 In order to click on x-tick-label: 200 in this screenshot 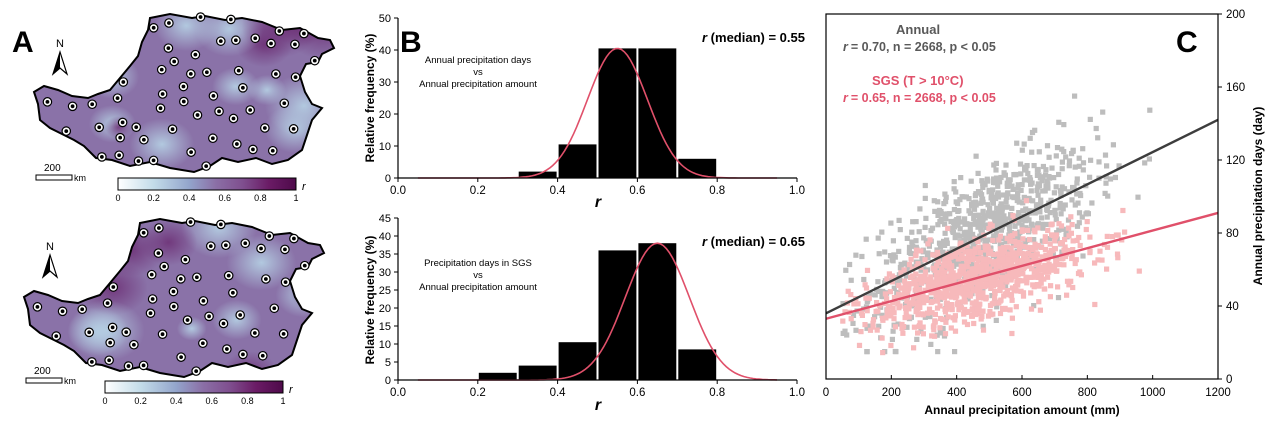, I will do `click(891, 393)`.